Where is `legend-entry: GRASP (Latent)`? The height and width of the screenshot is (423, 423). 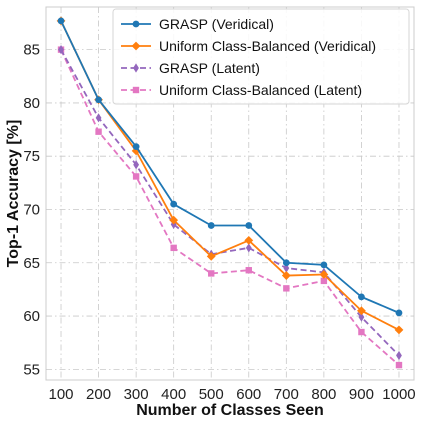
legend-entry: GRASP (Latent) is located at coordinates (190, 68).